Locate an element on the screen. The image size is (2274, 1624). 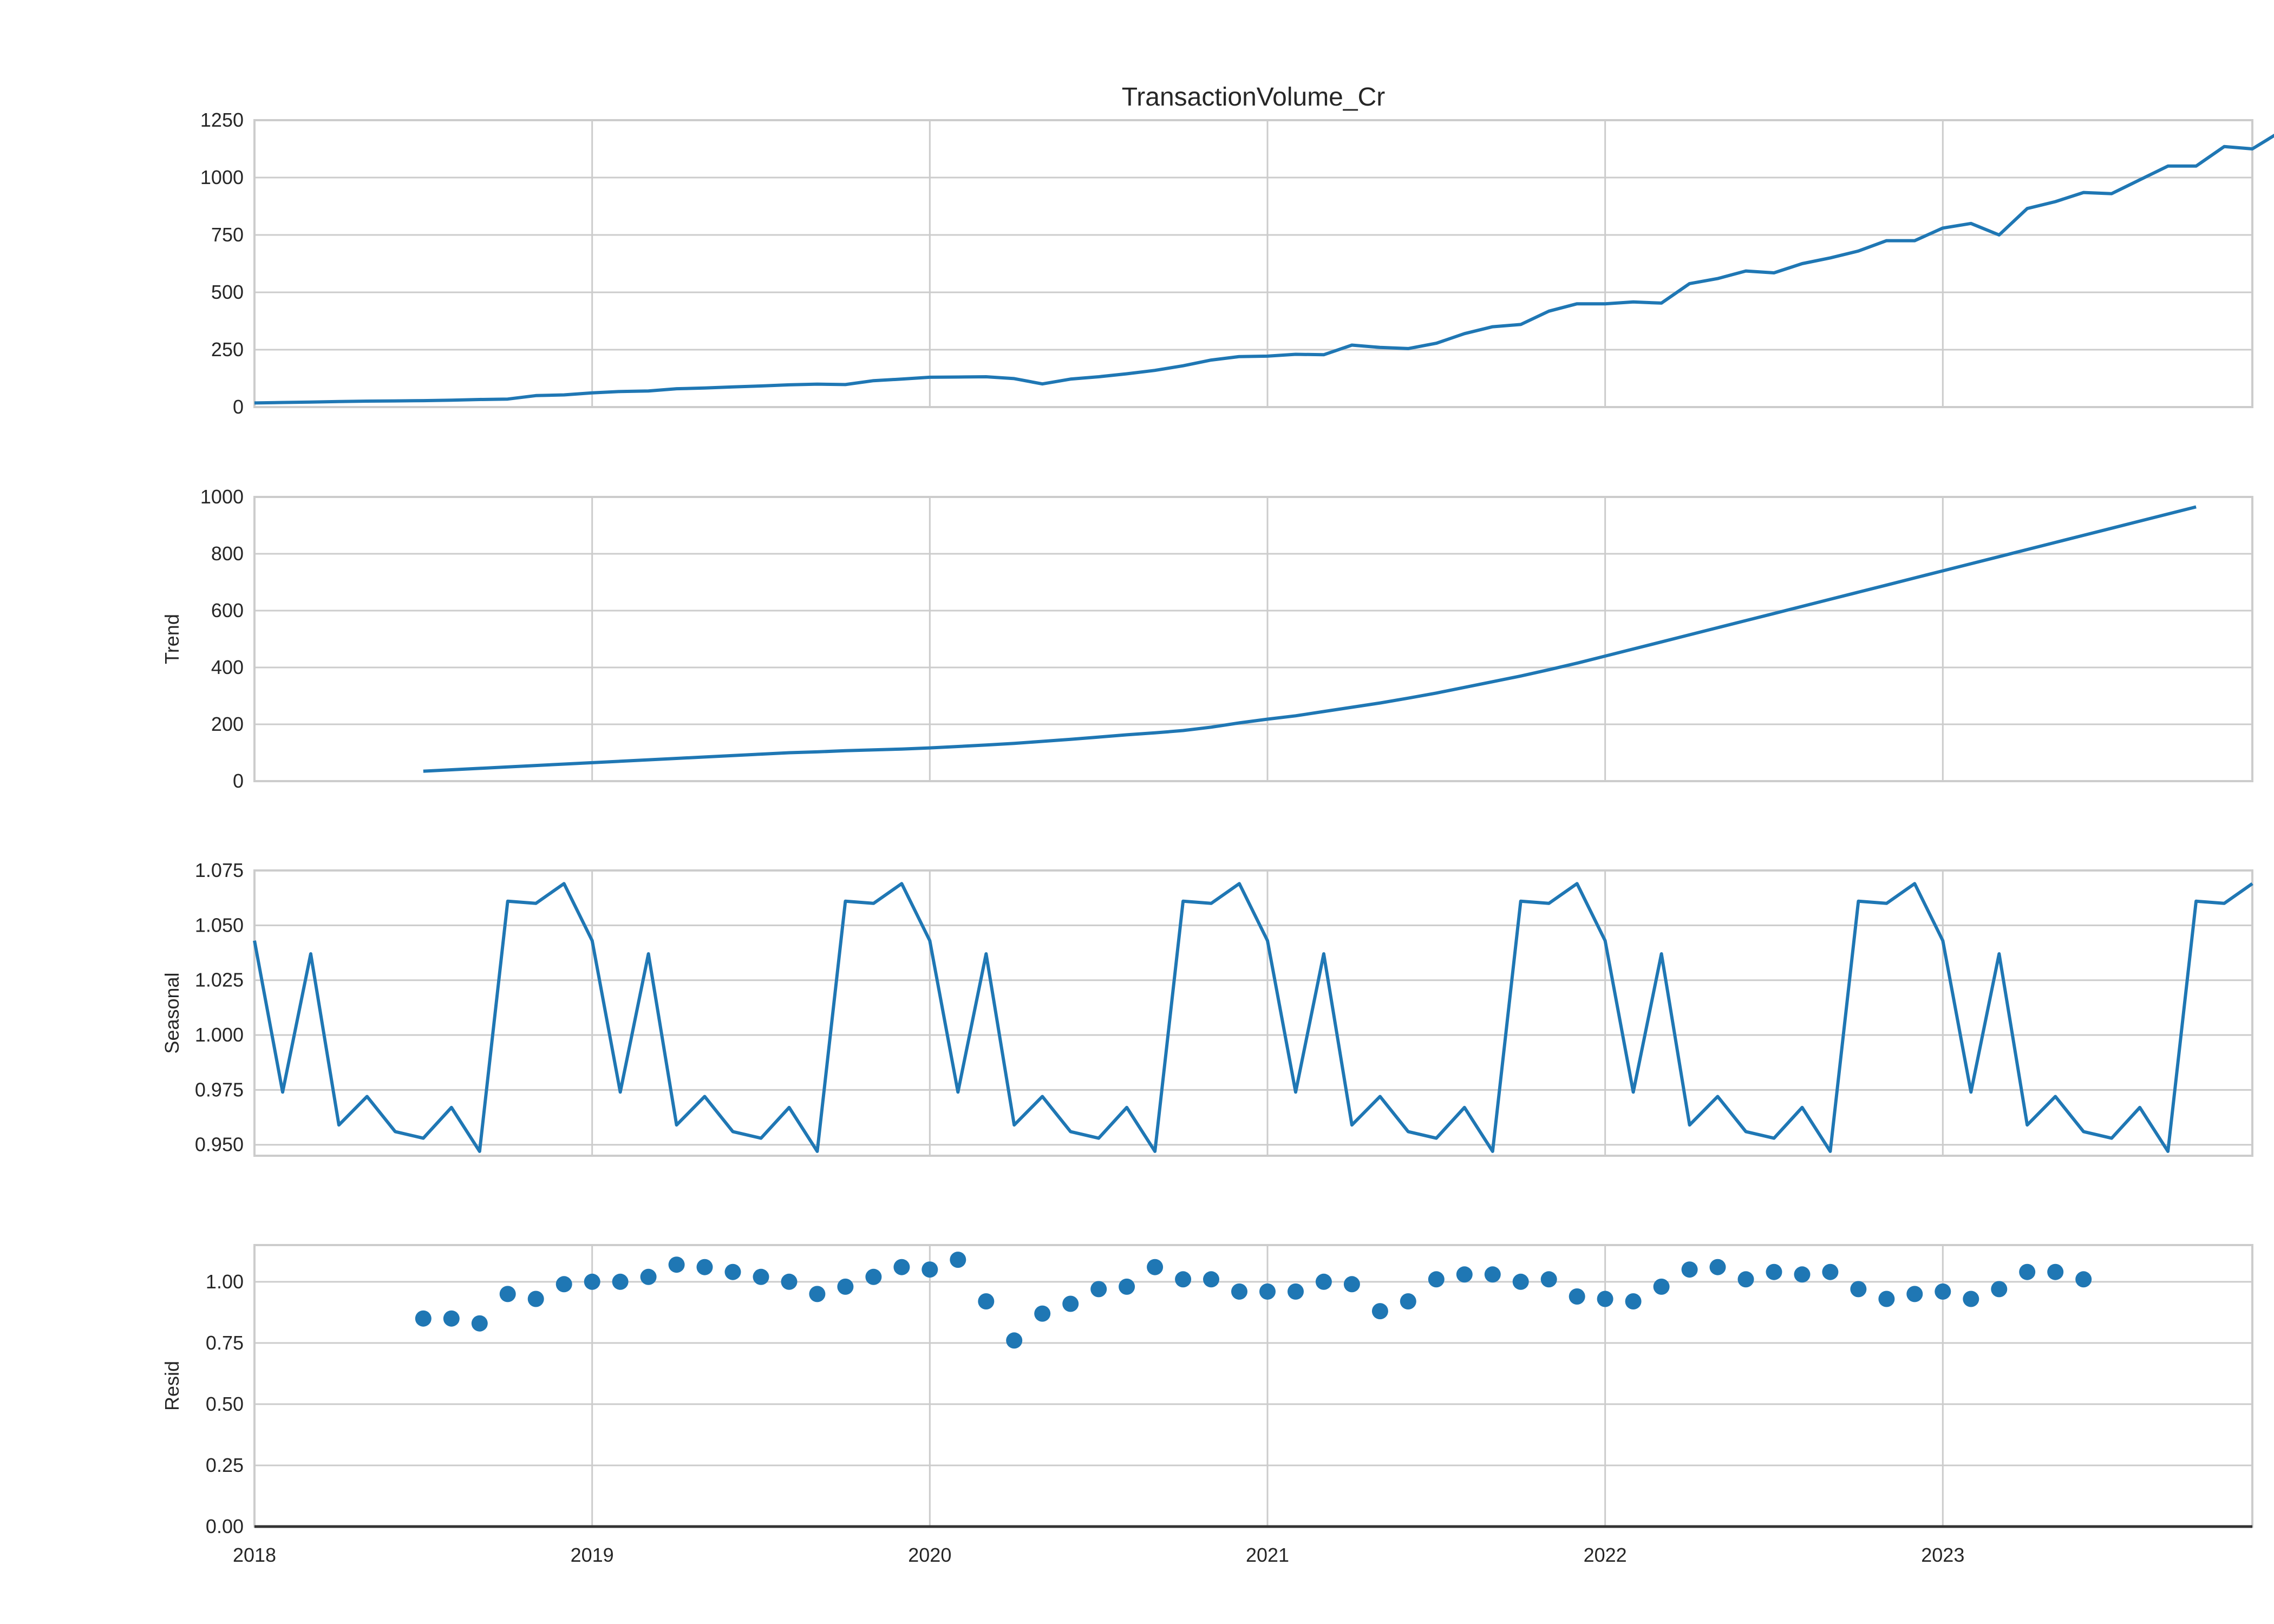
x-tick-label: 2020 is located at coordinates (930, 1555).